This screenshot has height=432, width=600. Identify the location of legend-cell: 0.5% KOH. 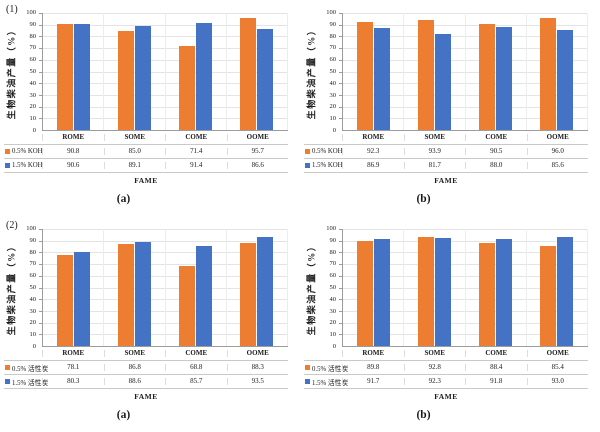
(23, 151).